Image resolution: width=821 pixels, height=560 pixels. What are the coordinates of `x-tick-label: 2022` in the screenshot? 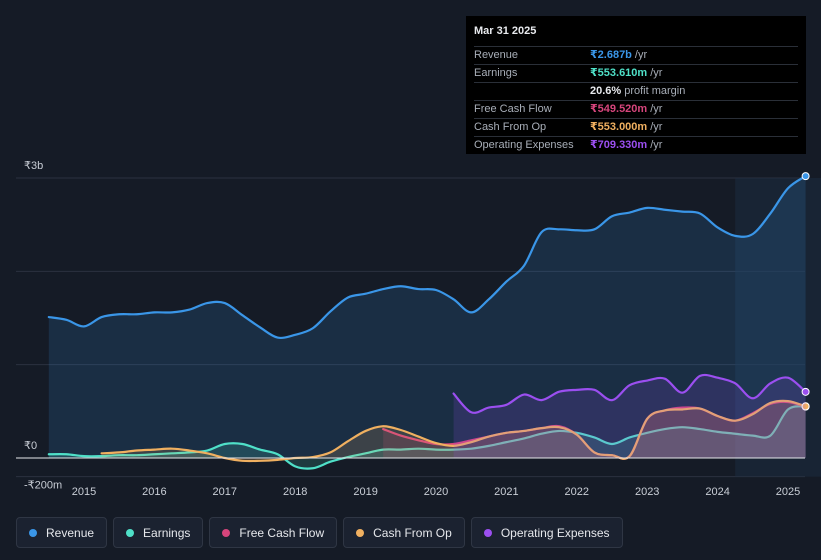 It's located at (577, 492).